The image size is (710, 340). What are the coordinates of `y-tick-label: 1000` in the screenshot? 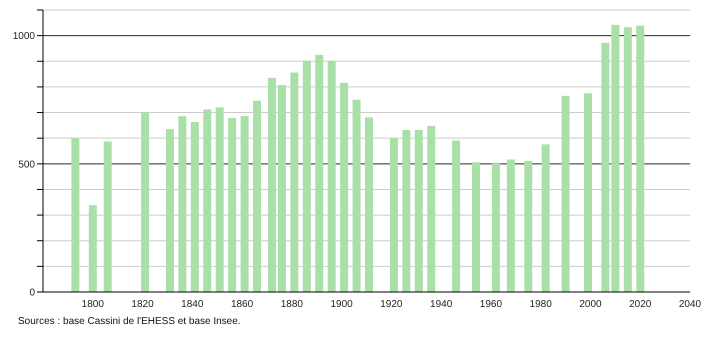 It's located at (24, 36).